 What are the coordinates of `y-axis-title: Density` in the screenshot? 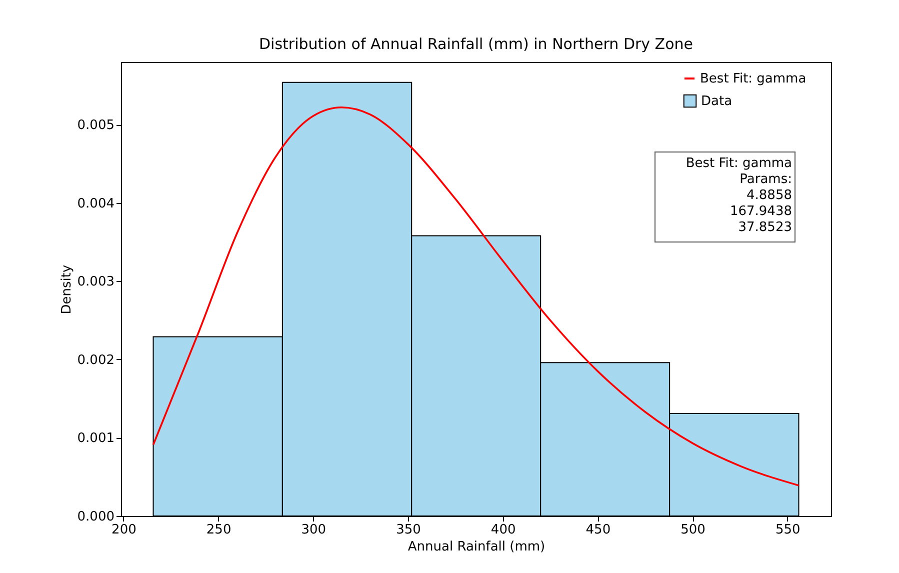 It's located at (66, 289).